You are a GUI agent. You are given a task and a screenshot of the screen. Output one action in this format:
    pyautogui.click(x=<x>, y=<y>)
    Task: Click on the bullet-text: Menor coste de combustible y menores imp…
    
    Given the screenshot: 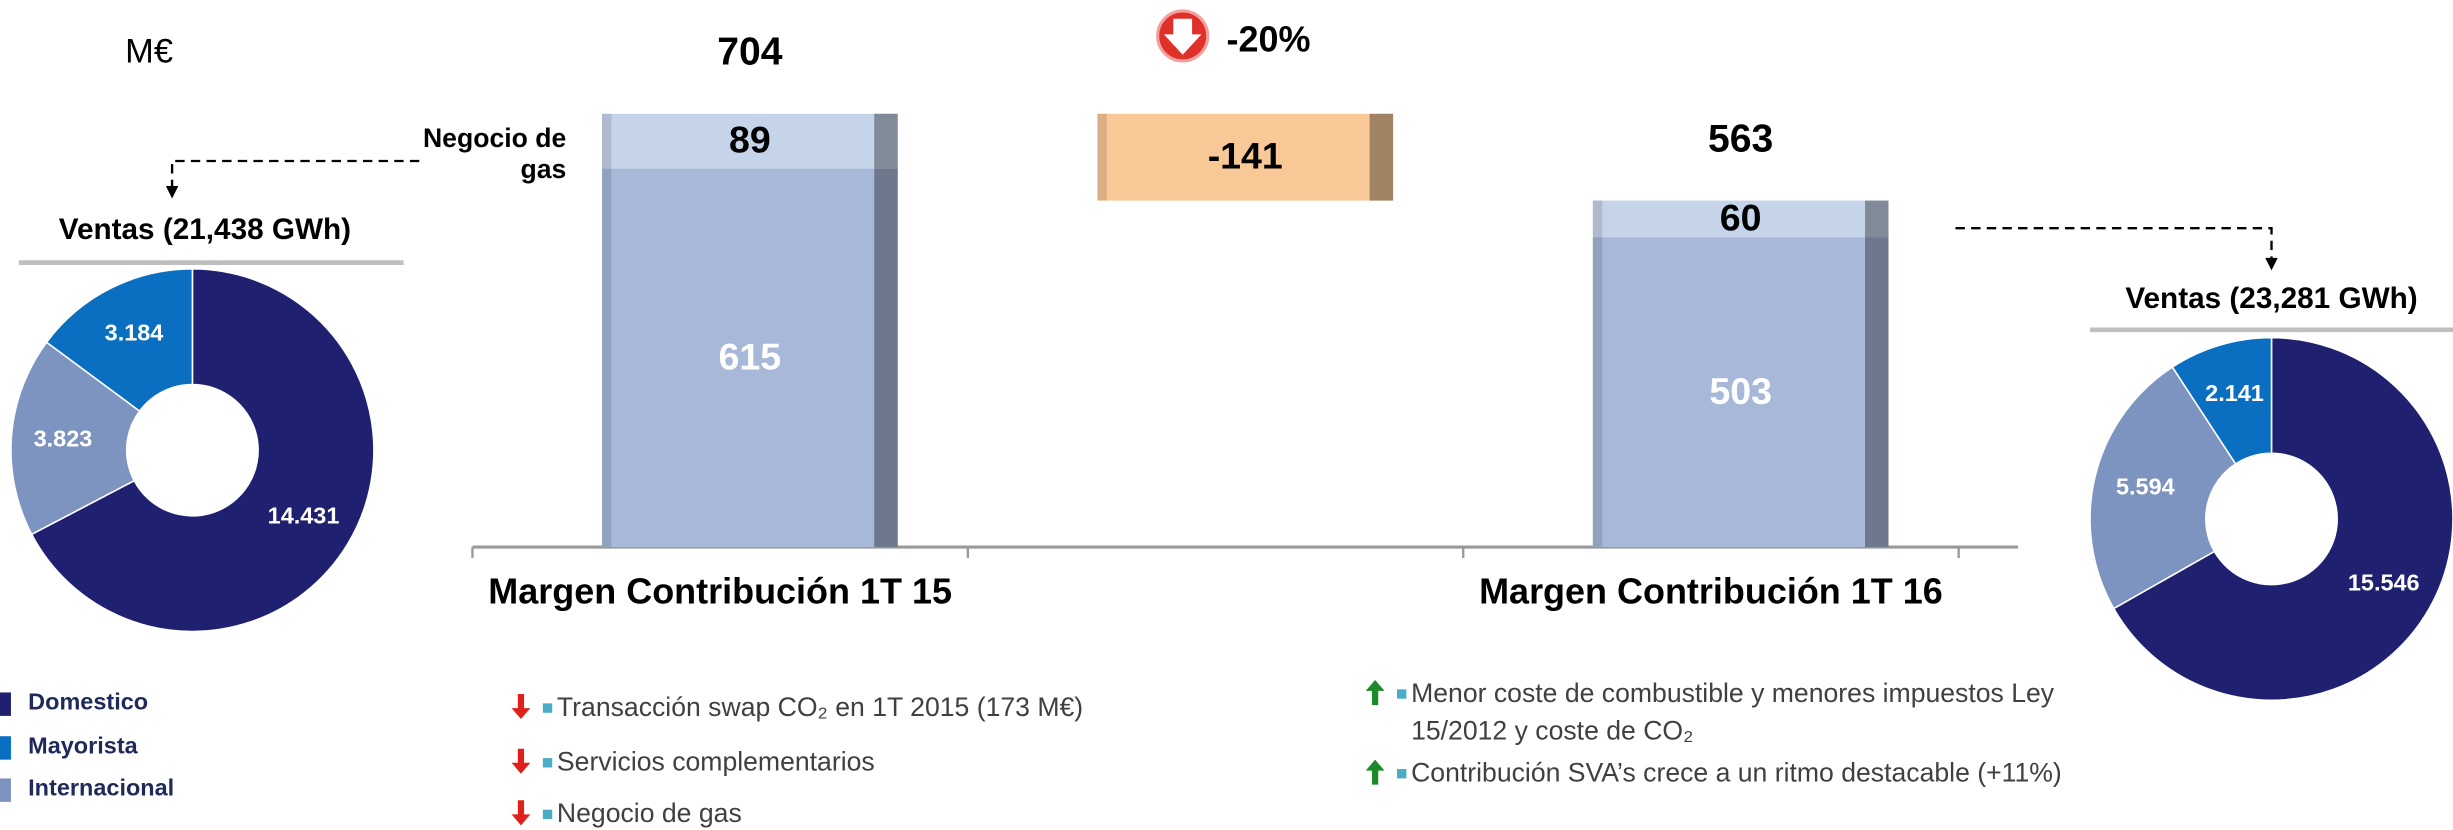 What is the action you would take?
    pyautogui.click(x=1733, y=712)
    